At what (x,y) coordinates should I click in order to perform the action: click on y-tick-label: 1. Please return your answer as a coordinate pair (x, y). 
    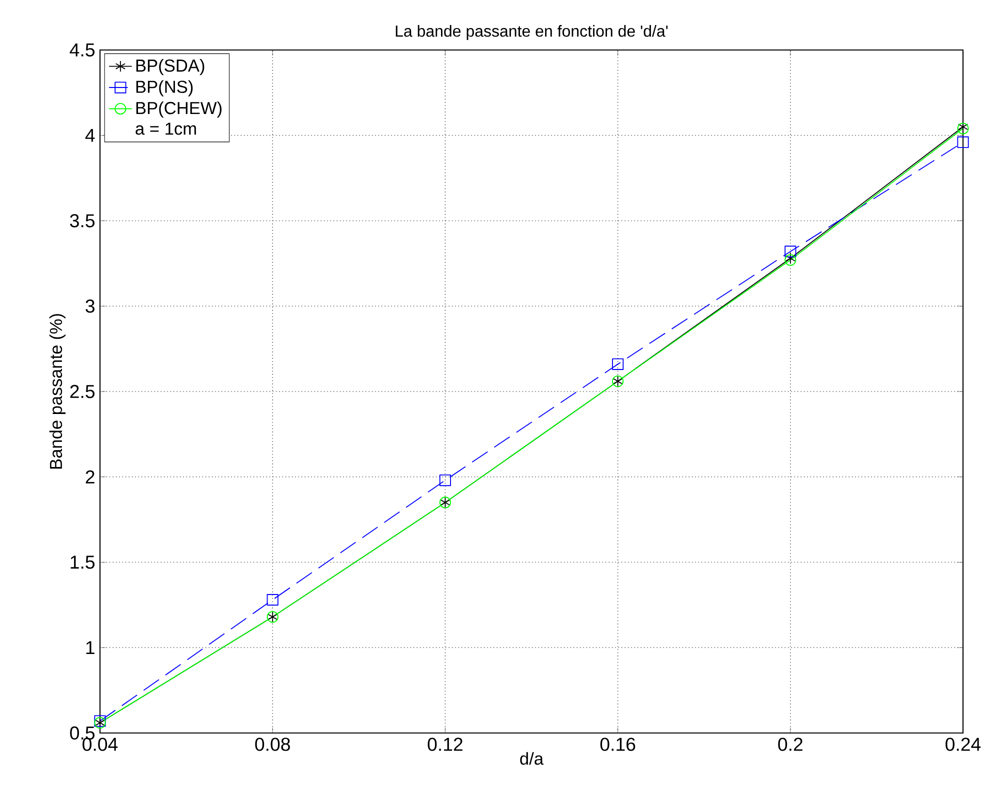
    Looking at the image, I should click on (90, 647).